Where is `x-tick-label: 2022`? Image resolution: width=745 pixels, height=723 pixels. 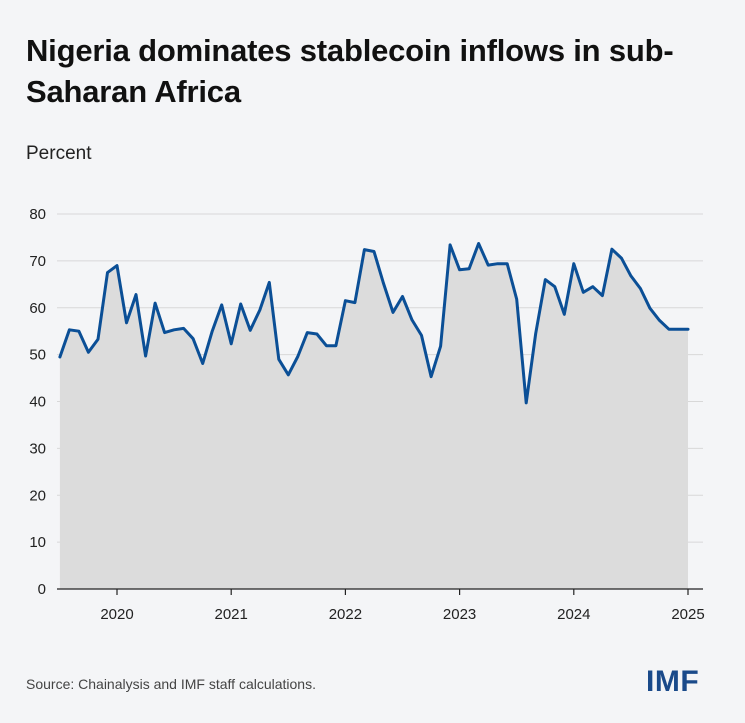
x-tick-label: 2022 is located at coordinates (345, 614).